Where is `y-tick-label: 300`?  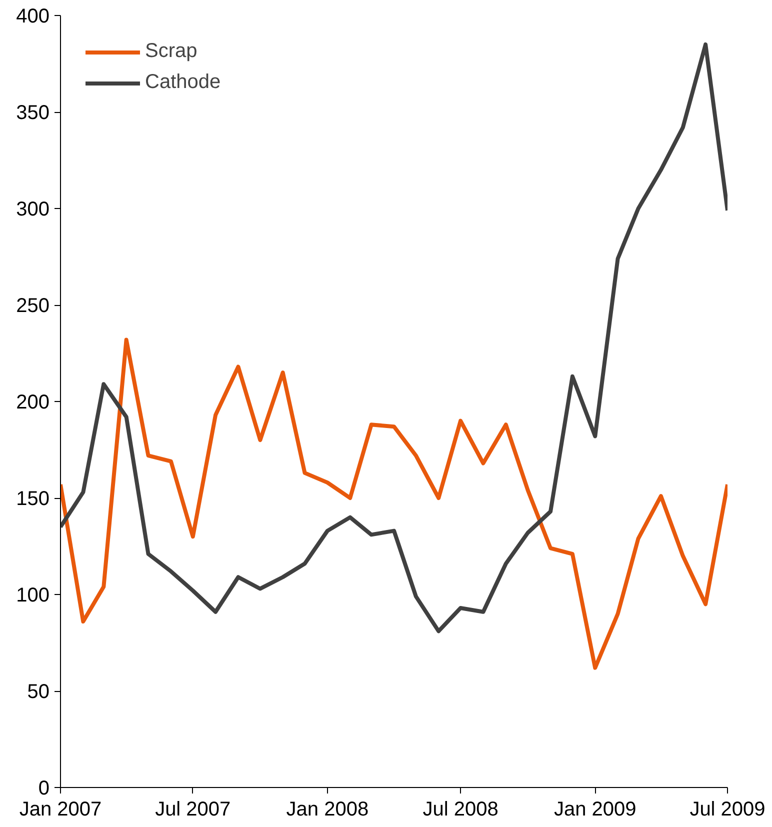 y-tick-label: 300 is located at coordinates (33, 209).